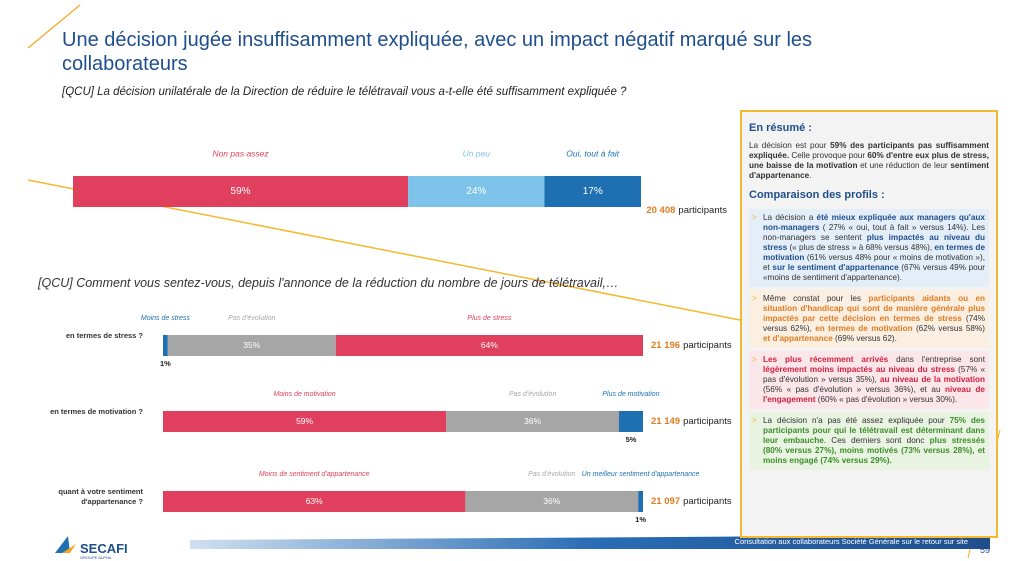 The height and width of the screenshot is (561, 1028). Describe the element at coordinates (810, 176) in the screenshot. I see `text-run: .` at that location.